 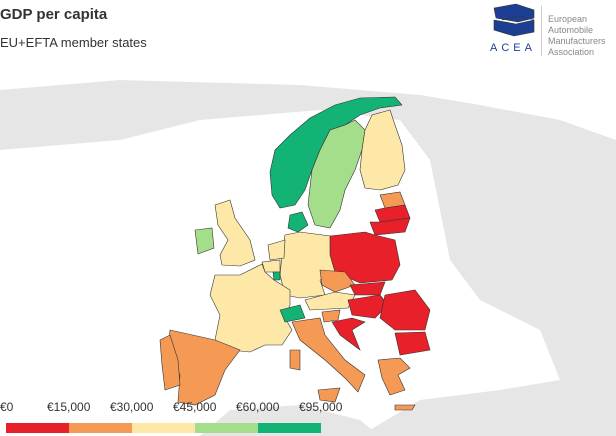 What do you see at coordinates (577, 41) in the screenshot?
I see `logo-line: Manufacturers` at bounding box center [577, 41].